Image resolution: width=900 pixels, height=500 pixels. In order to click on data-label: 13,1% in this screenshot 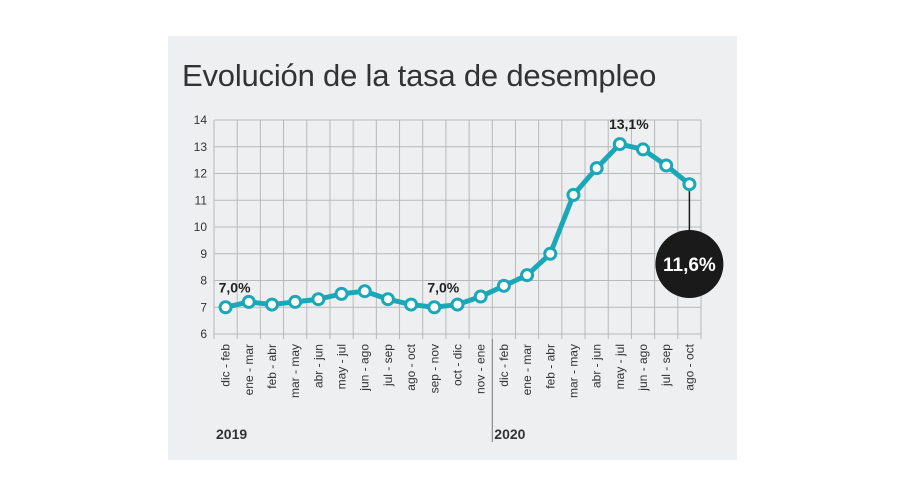, I will do `click(629, 124)`.